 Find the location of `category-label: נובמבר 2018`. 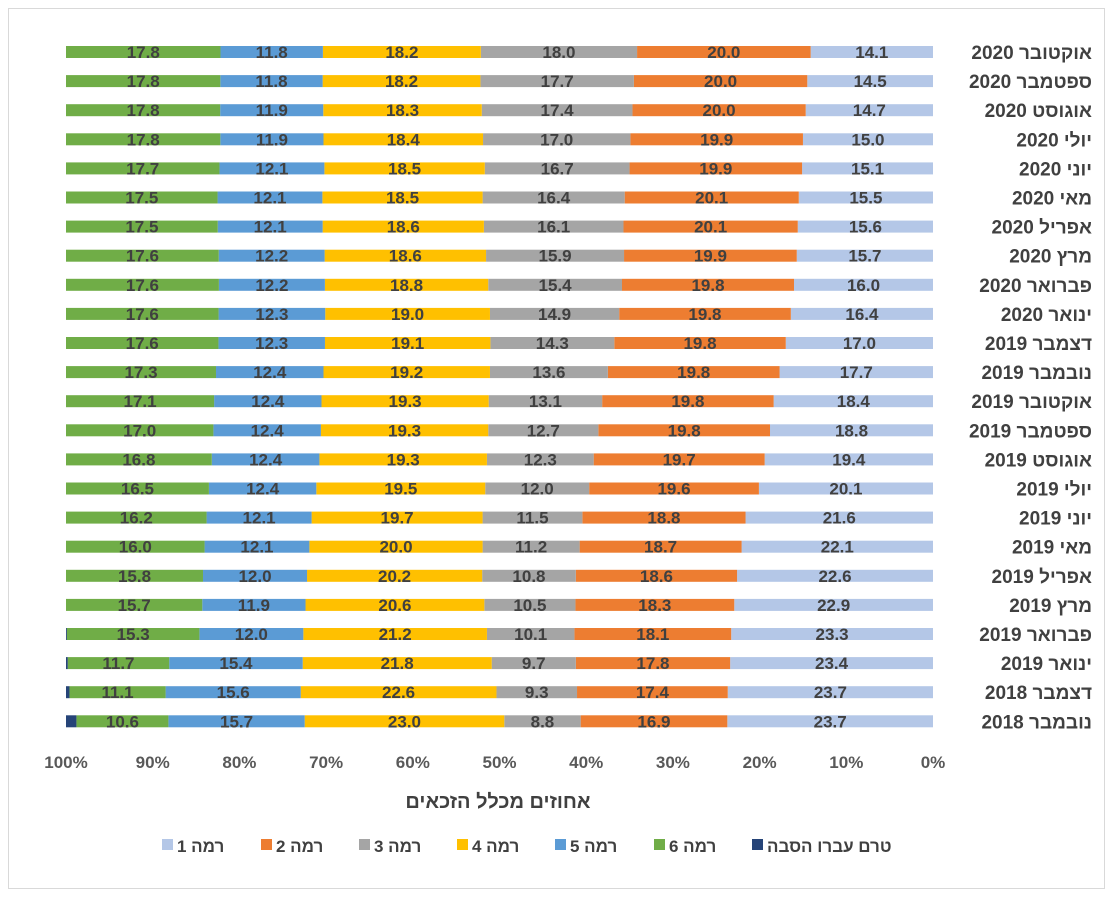

category-label: נובמבר 2018 is located at coordinates (1036, 722).